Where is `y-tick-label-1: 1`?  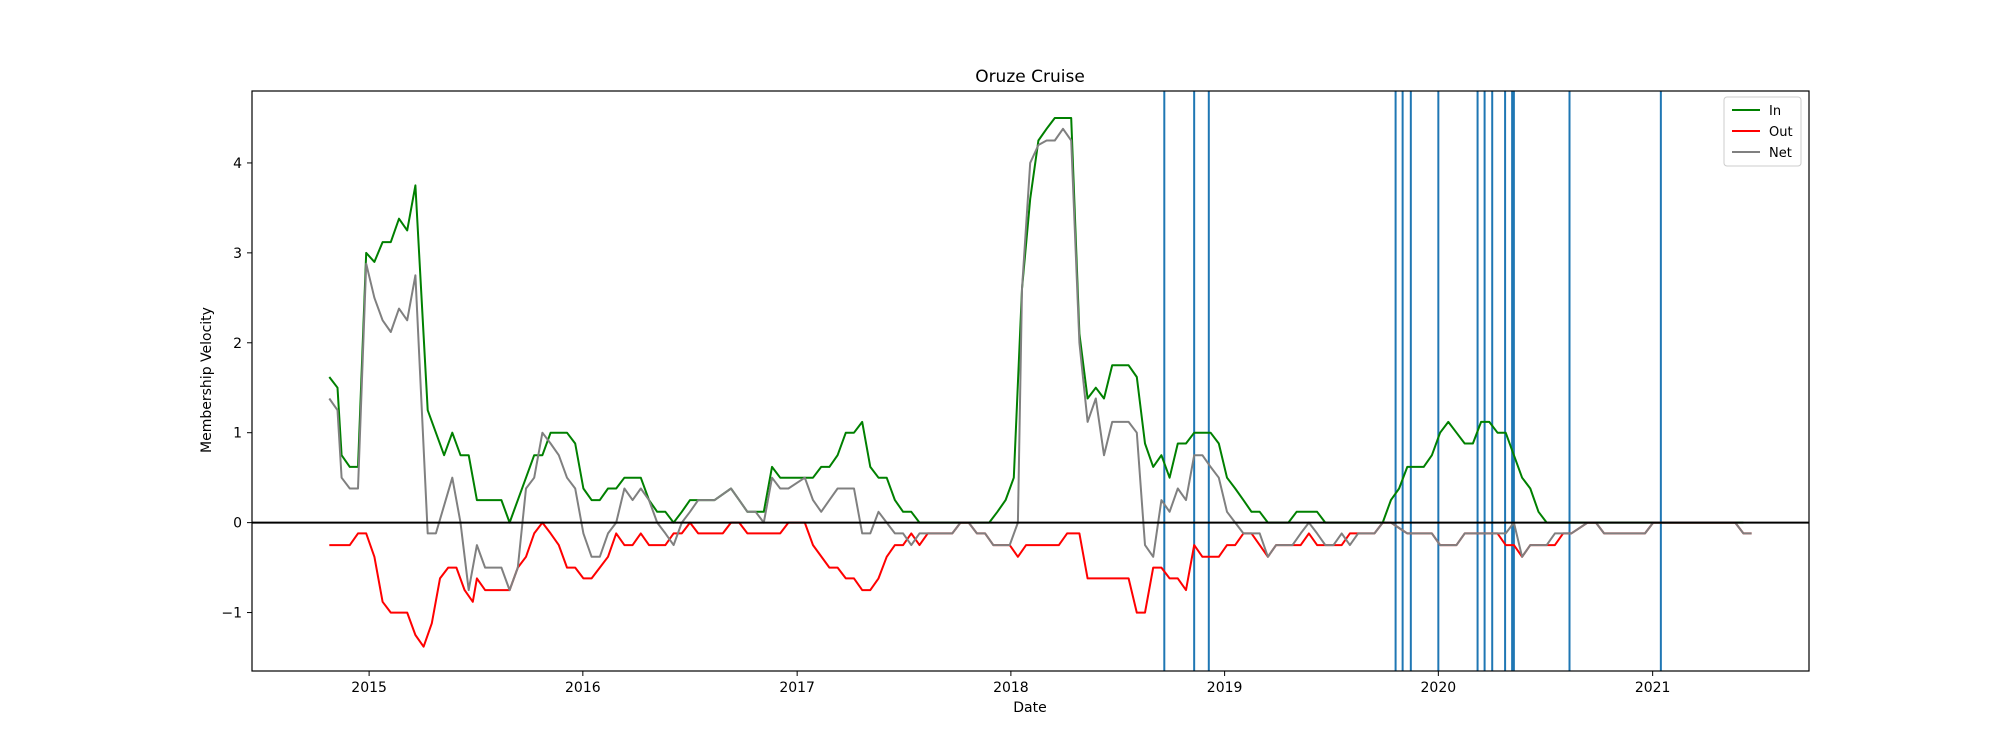 y-tick-label-1: 1 is located at coordinates (237, 434).